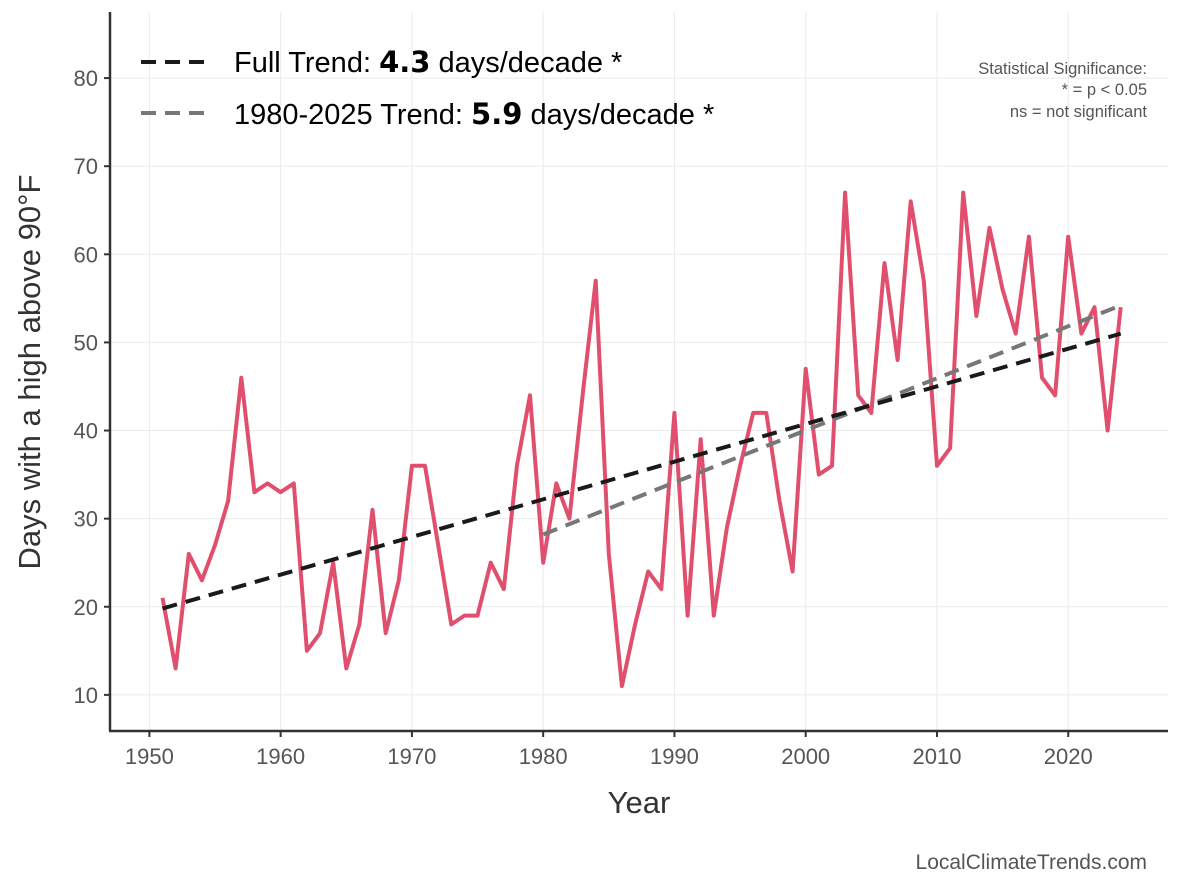  What do you see at coordinates (496, 114) in the screenshot?
I see `legend-value: 5.9` at bounding box center [496, 114].